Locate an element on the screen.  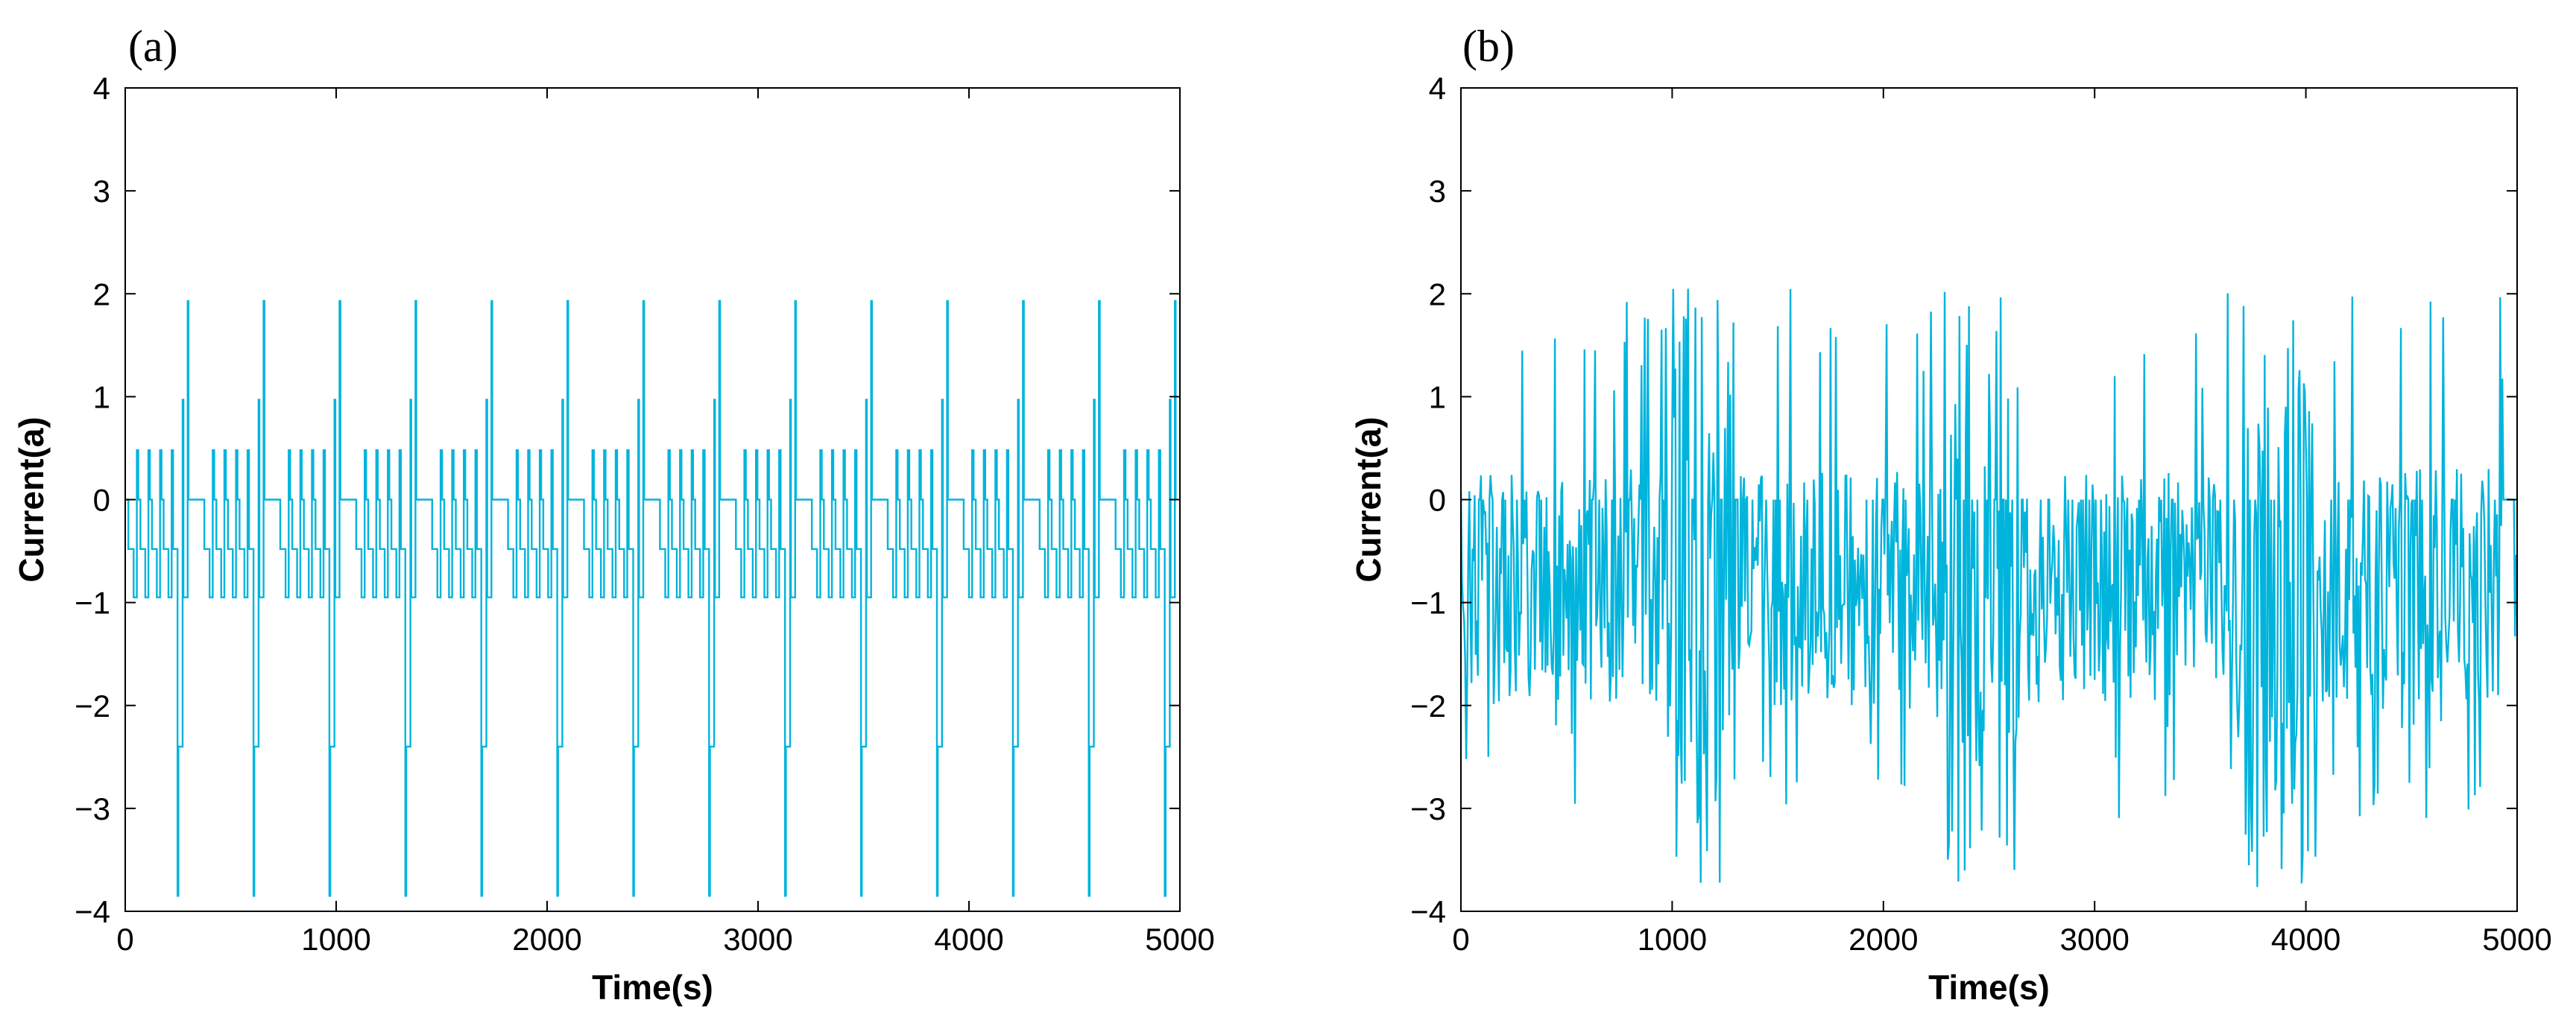
panel-label: (b) is located at coordinates (1488, 47).